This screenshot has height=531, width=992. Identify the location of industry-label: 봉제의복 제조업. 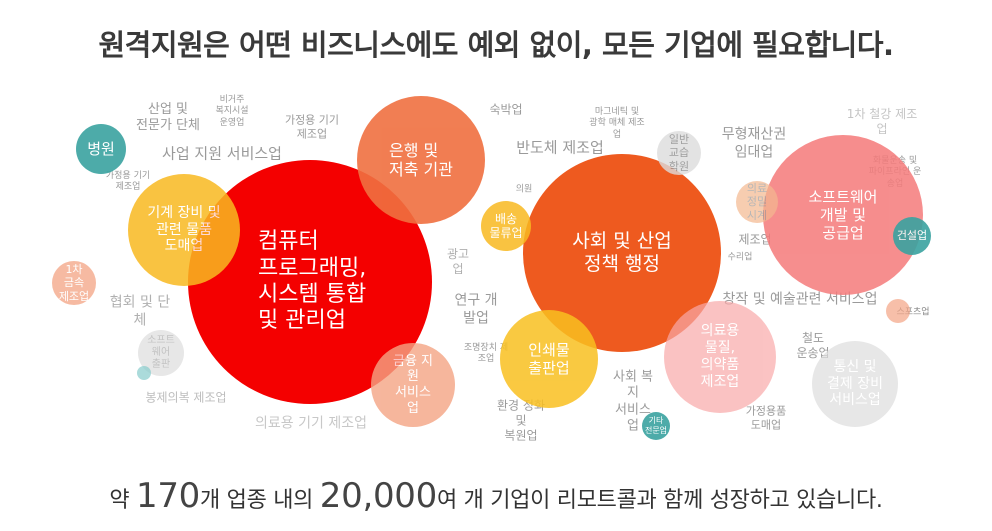
(186, 397).